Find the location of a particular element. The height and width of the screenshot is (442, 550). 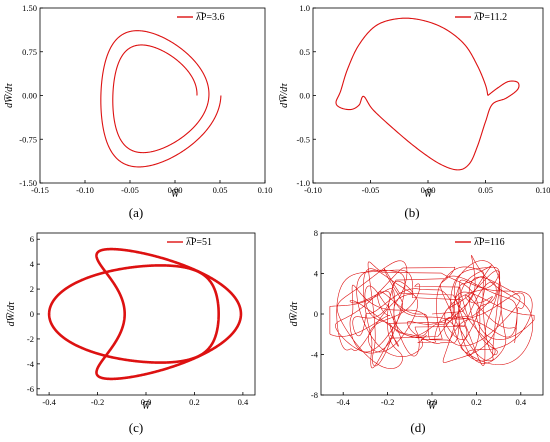

x-tick-label-b: -0.10 is located at coordinates (313, 190).